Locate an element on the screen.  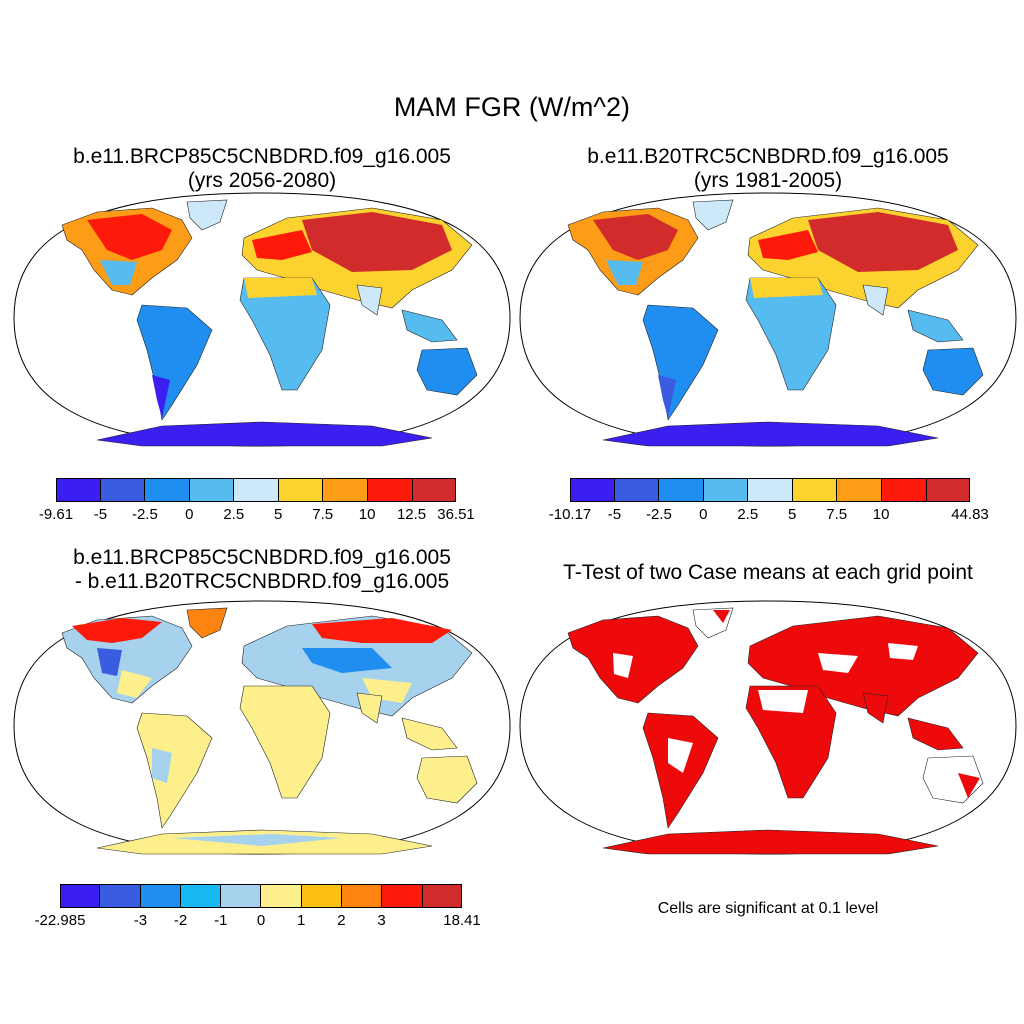
cb2-tick-label: -10.17 is located at coordinates (570, 514).